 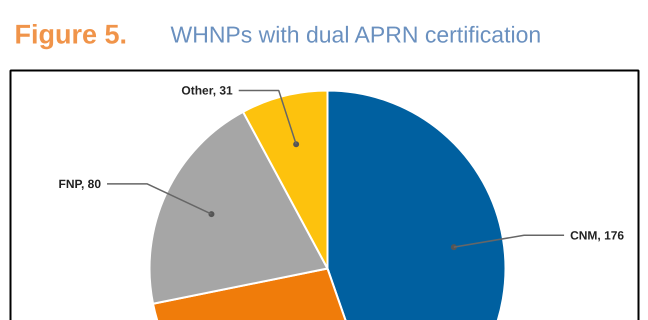 I want to click on slice-label: CNM, 176, so click(x=597, y=235).